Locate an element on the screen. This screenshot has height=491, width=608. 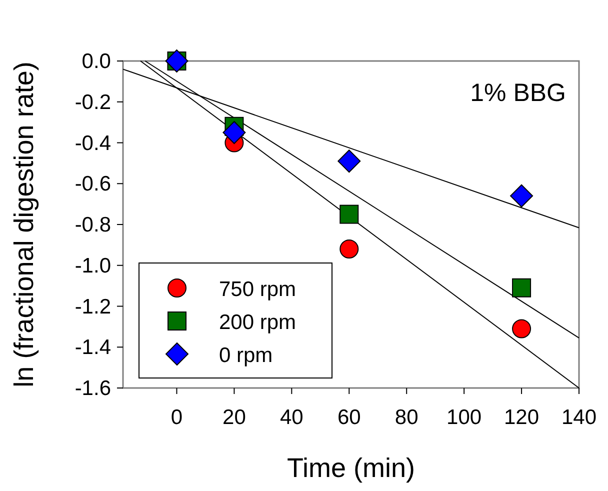
x-axis-title: Time (min) is located at coordinates (351, 468).